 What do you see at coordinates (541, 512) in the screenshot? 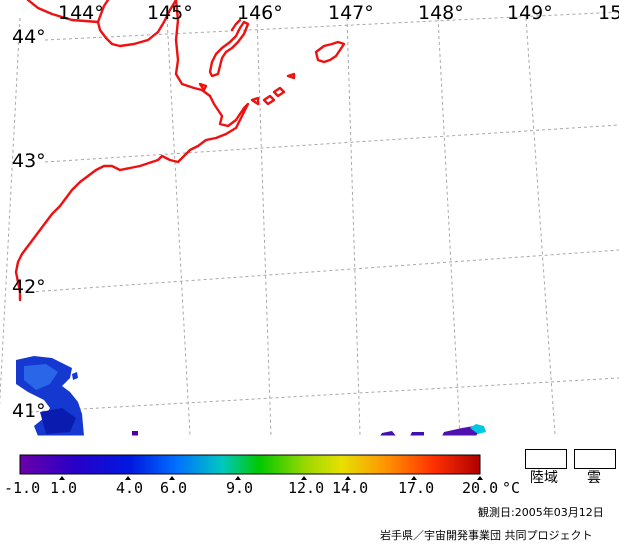
I see `observation-date: 観測日:2005年03月12日` at bounding box center [541, 512].